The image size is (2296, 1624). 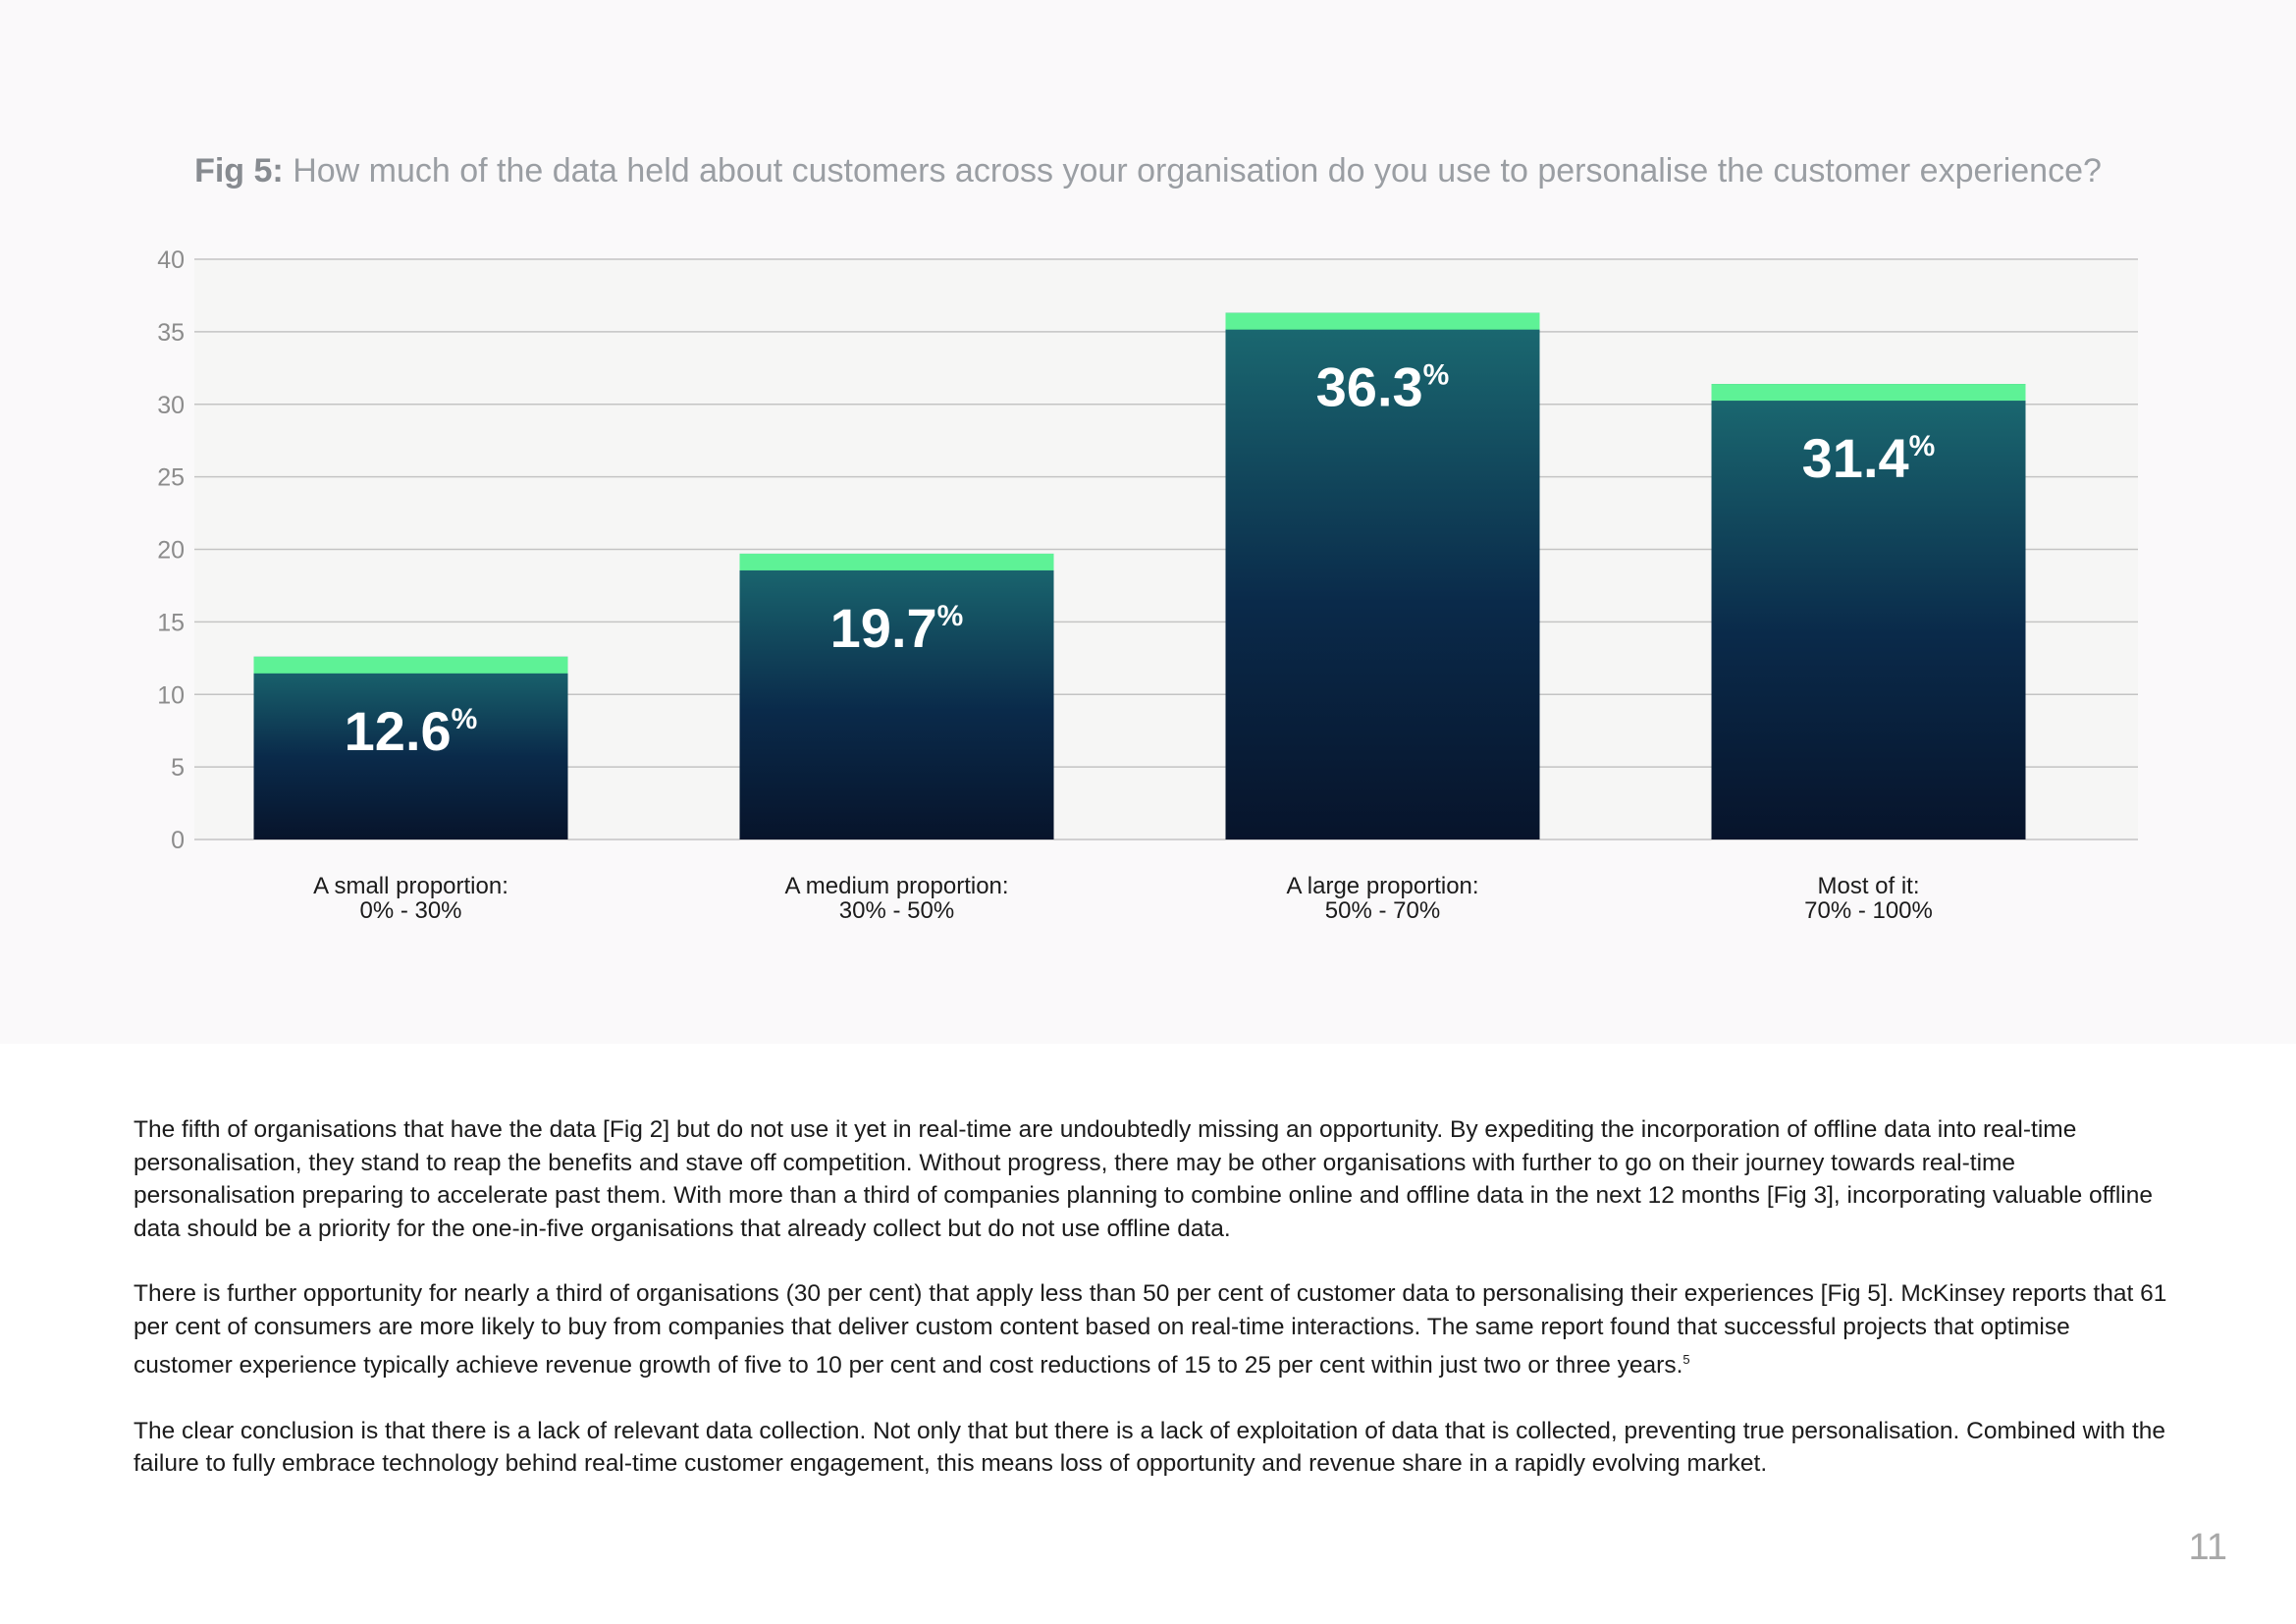 I want to click on category-label-4-line-2: 70% - 100%, so click(x=1869, y=910).